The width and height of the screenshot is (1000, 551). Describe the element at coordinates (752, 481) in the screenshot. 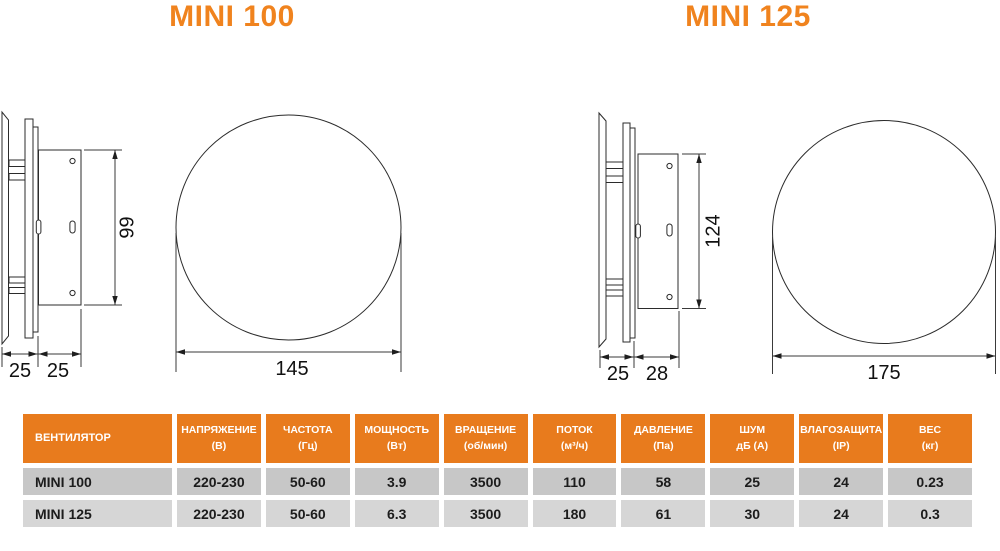

I see `cell-mini100-noise: 25` at that location.